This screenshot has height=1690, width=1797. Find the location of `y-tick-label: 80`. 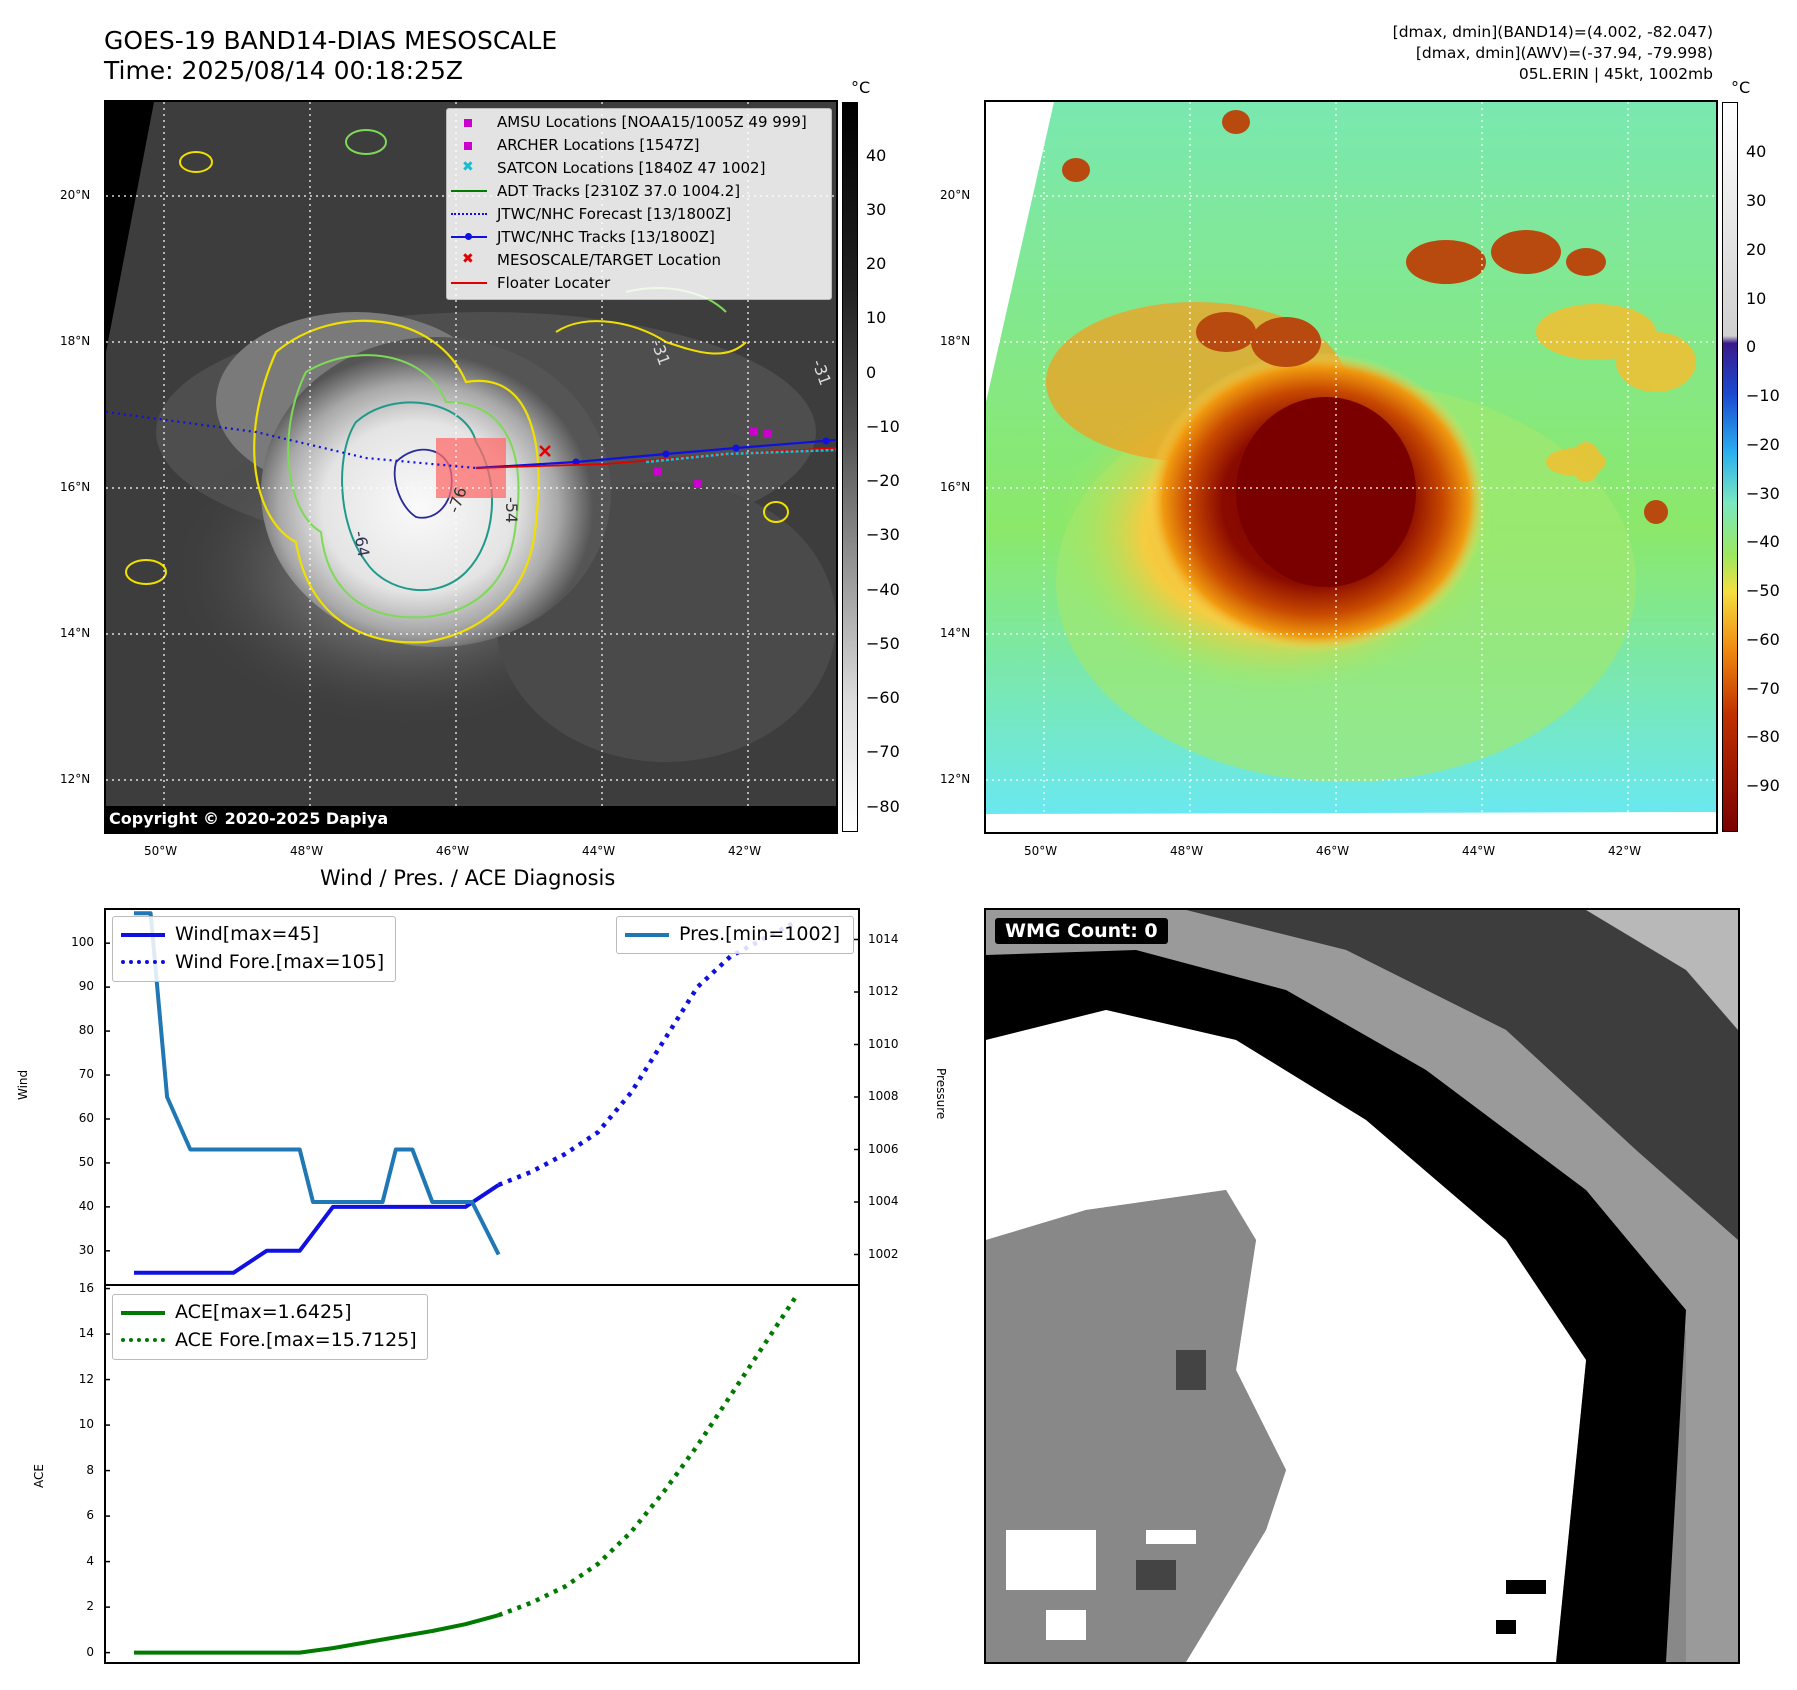

y-tick-label: 80 is located at coordinates (86, 1030).